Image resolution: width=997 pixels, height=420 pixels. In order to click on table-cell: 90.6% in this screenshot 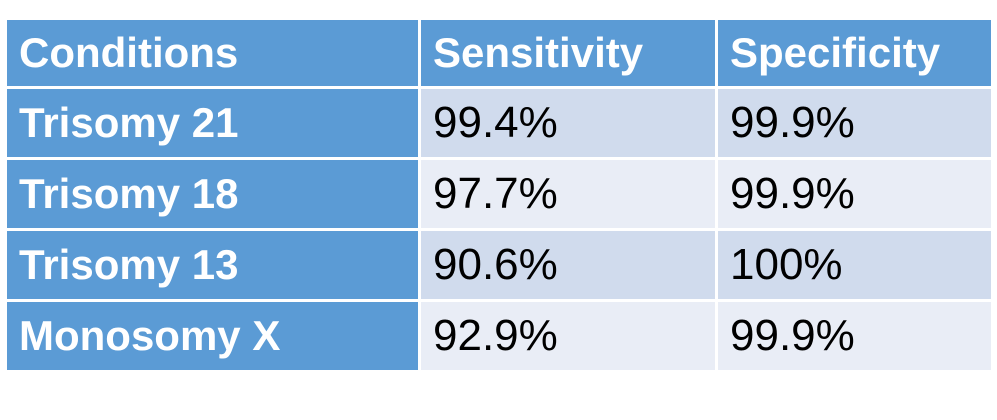, I will do `click(568, 265)`.